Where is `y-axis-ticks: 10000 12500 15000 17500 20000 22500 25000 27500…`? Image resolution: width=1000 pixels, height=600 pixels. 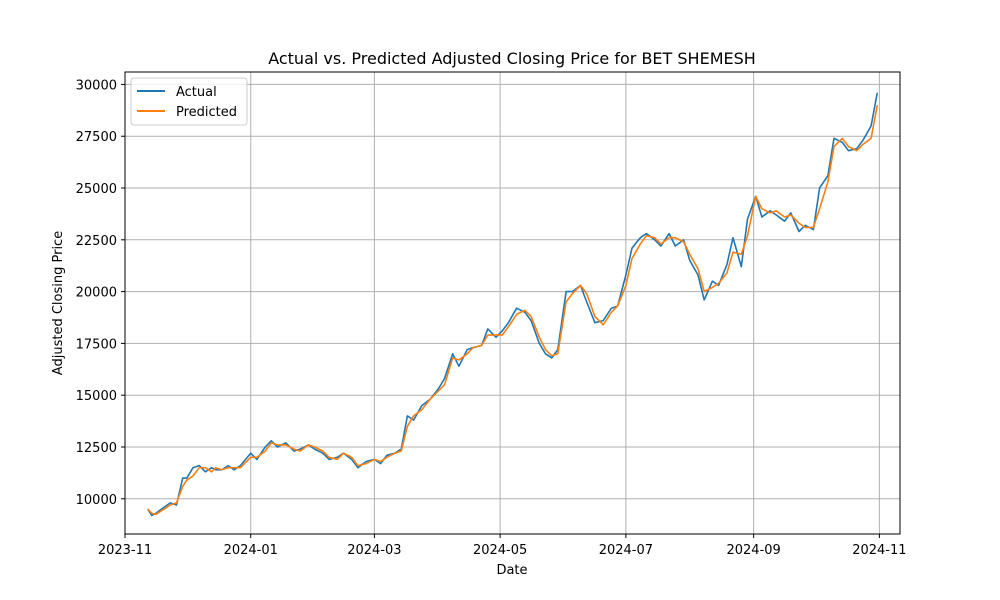
y-axis-ticks: 10000 12500 15000 17500 20000 22500 25000 27500… is located at coordinates (100, 293).